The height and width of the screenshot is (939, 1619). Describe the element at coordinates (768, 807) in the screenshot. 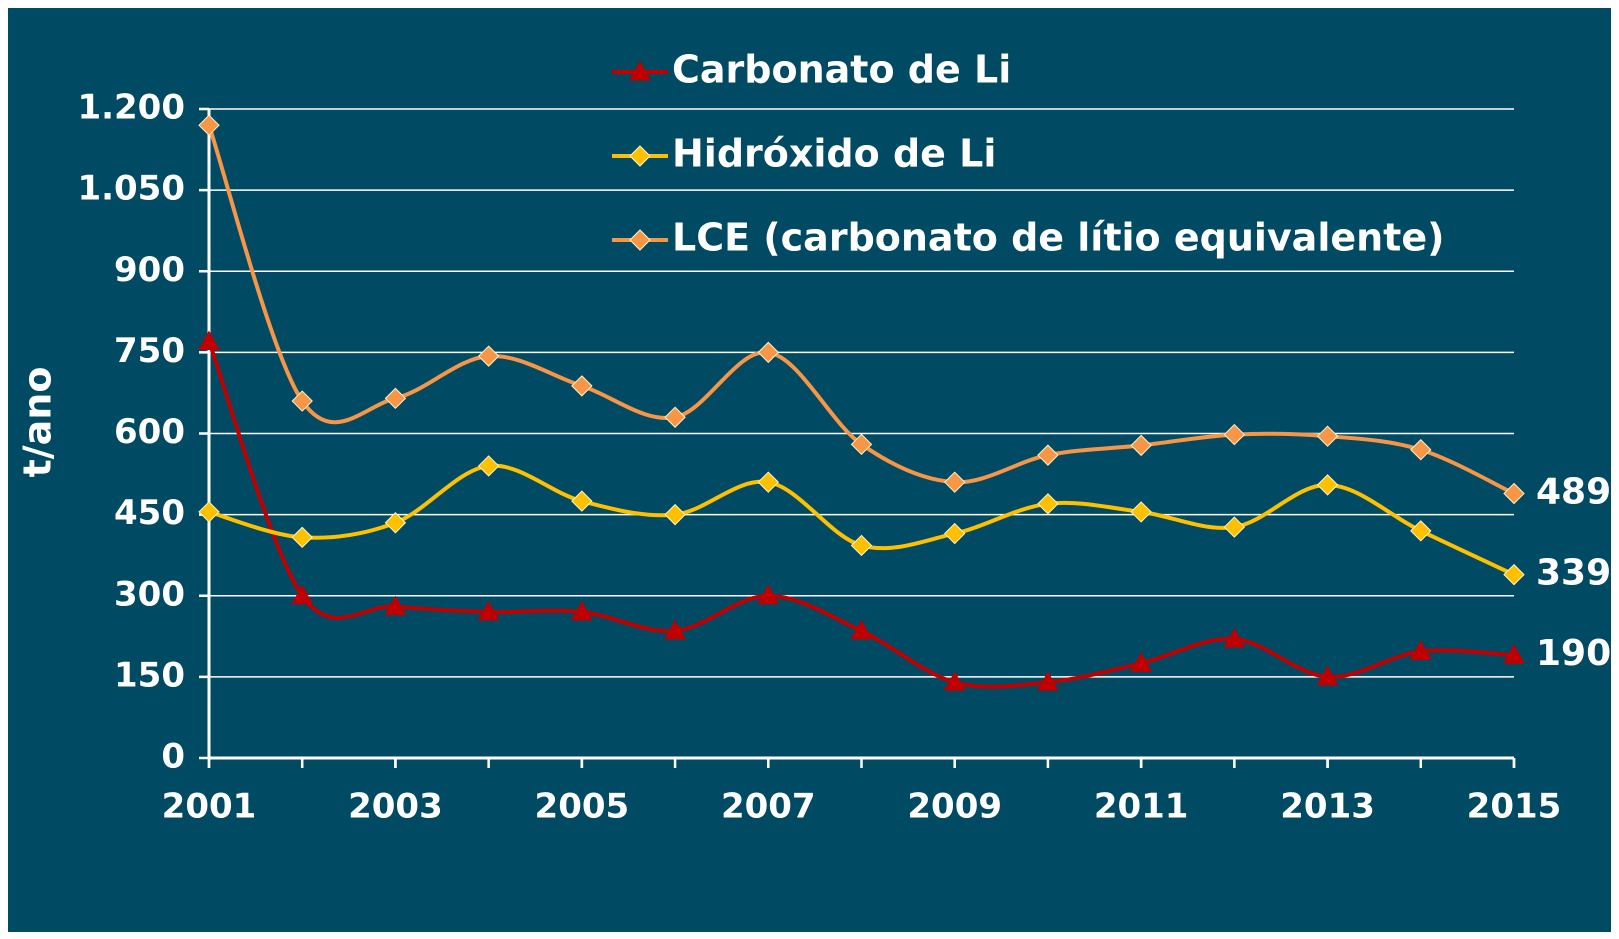

I see `x-tick-label: 2007` at that location.